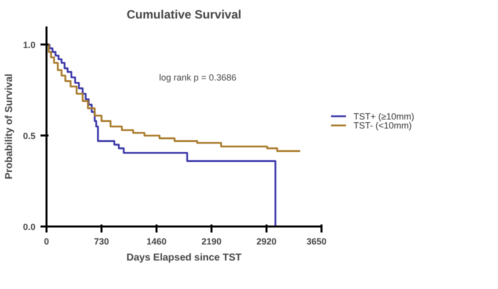  What do you see at coordinates (383, 125) in the screenshot?
I see `legend-label: TST- (<10mm)` at bounding box center [383, 125].